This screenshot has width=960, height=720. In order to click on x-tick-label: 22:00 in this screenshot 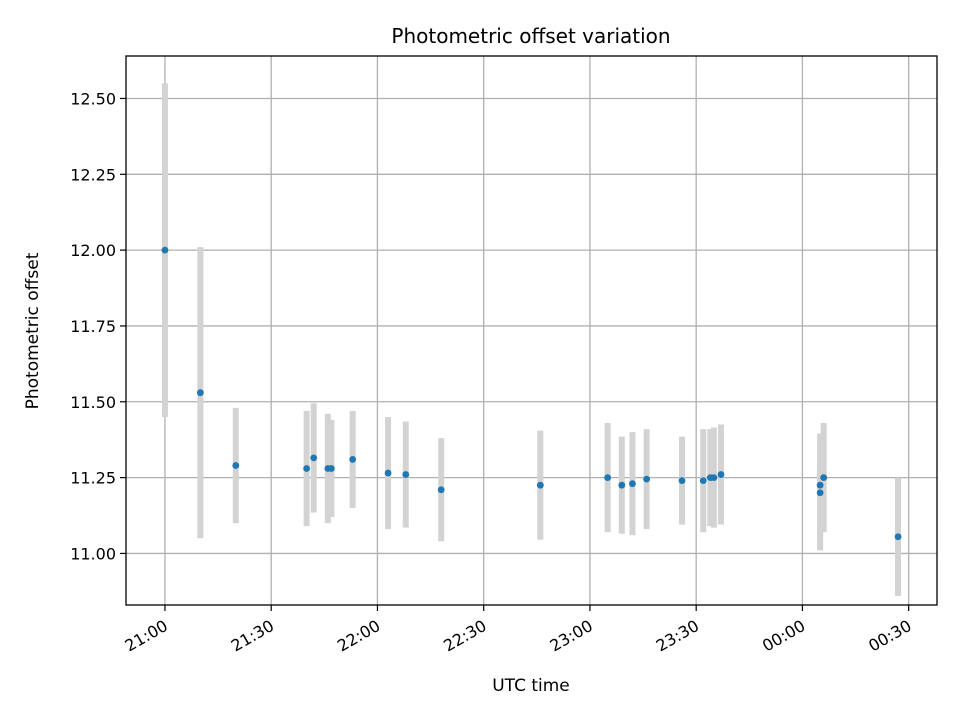, I will do `click(358, 636)`.